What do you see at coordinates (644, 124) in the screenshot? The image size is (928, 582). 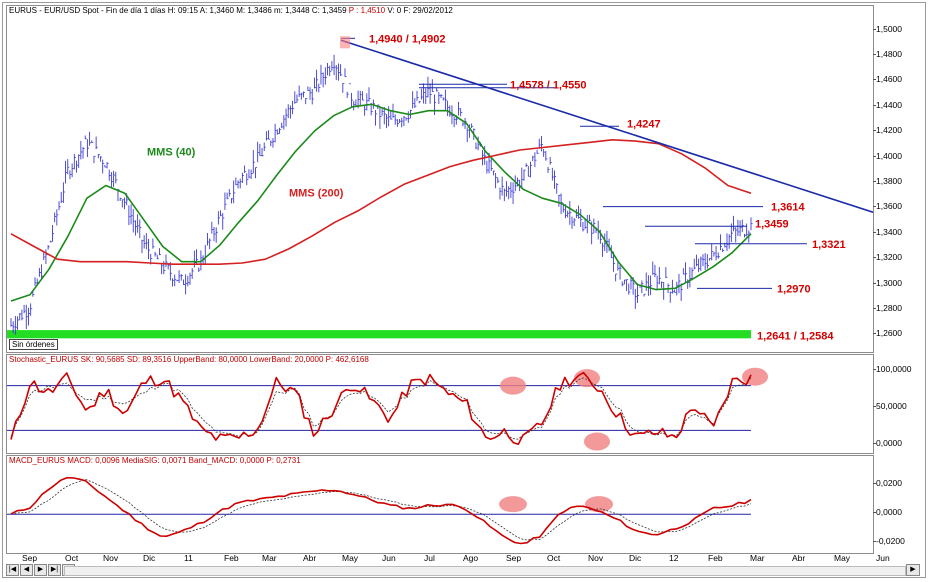 I see `annotation-level3-label: 1,4247` at bounding box center [644, 124].